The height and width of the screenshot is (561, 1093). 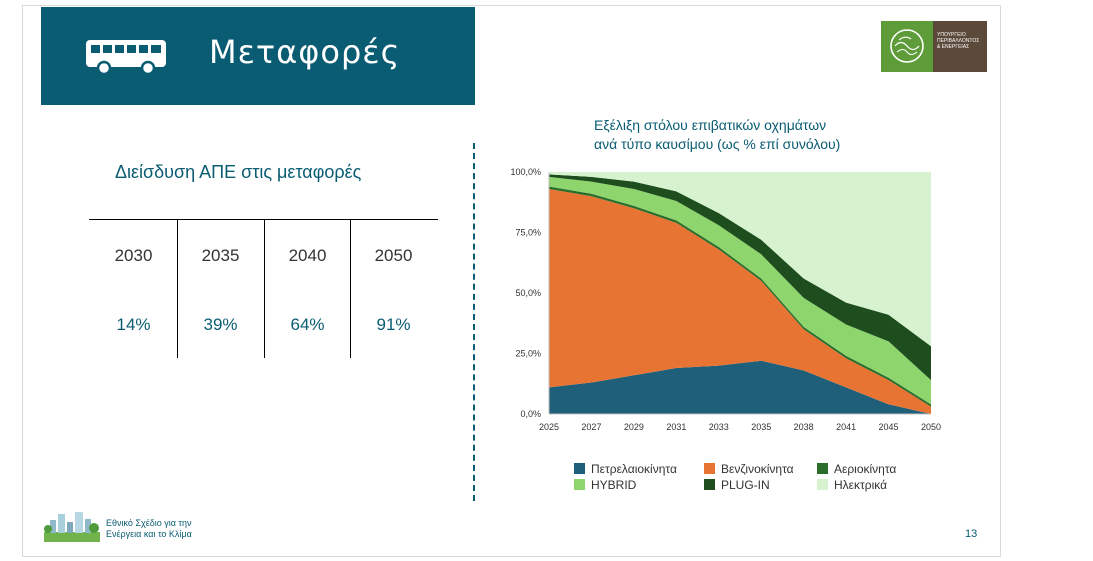 I want to click on logo-line: & ΕΝΕΡΓΕΙΑΣ, so click(x=953, y=47).